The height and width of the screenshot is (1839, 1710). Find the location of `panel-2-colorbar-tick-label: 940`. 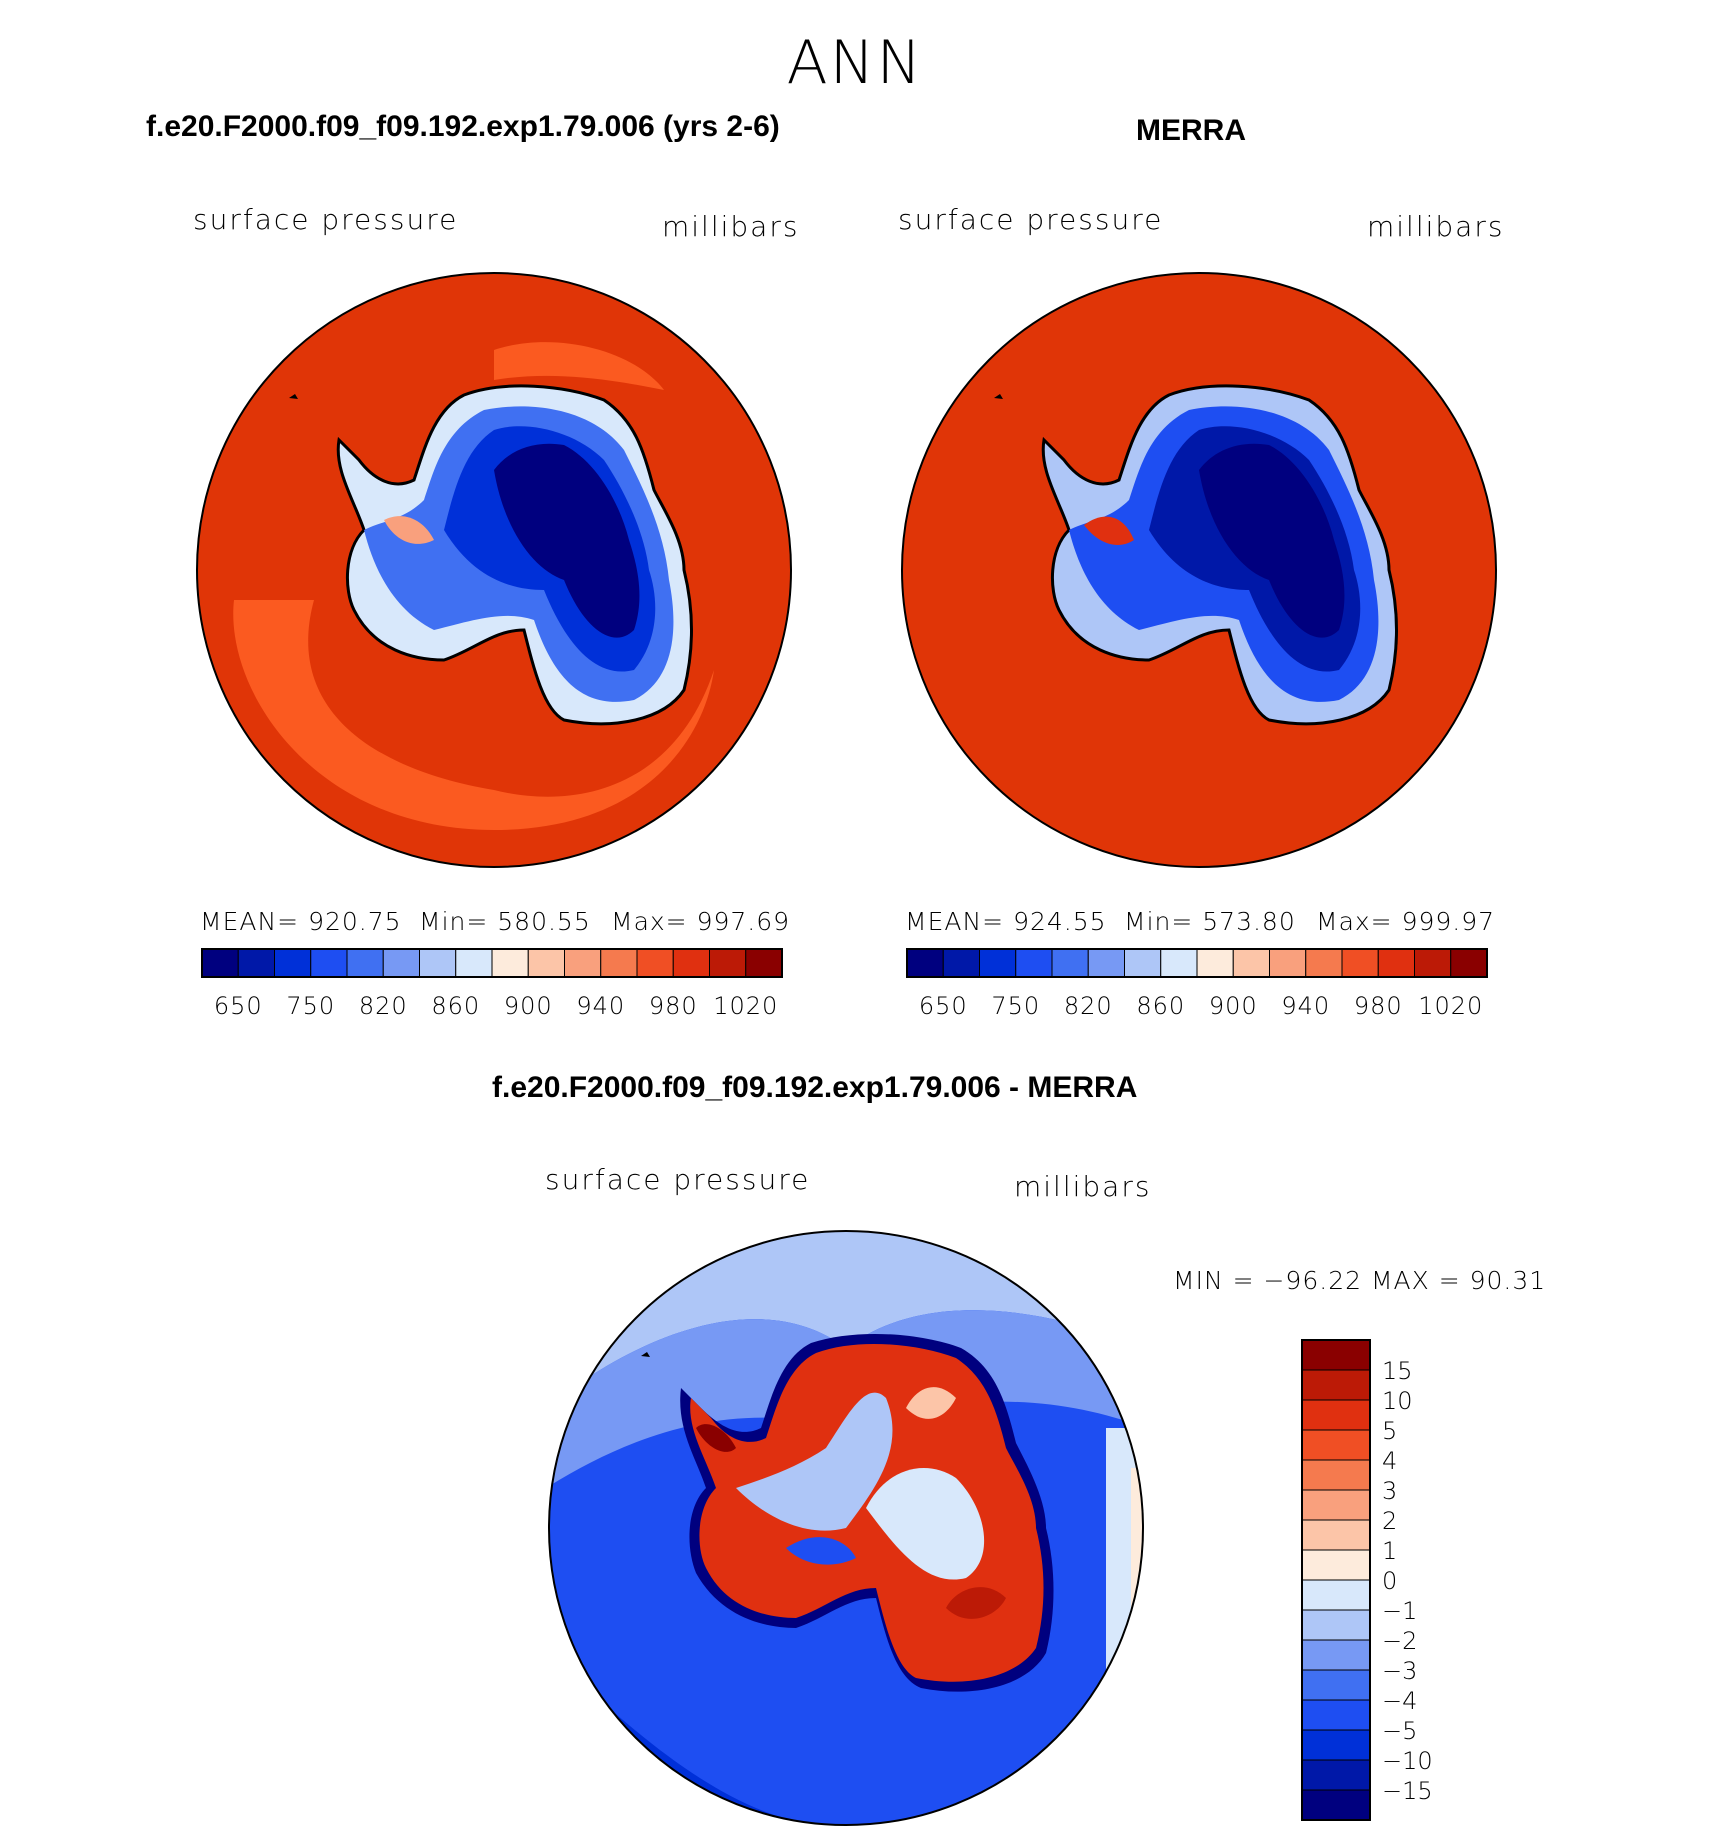

panel-2-colorbar-tick-label: 940 is located at coordinates (1305, 1006).